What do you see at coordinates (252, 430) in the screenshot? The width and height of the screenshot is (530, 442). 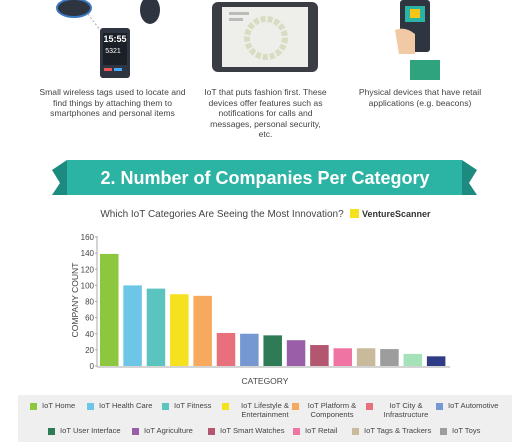 I see `legend-label: IoT Smart Watches` at bounding box center [252, 430].